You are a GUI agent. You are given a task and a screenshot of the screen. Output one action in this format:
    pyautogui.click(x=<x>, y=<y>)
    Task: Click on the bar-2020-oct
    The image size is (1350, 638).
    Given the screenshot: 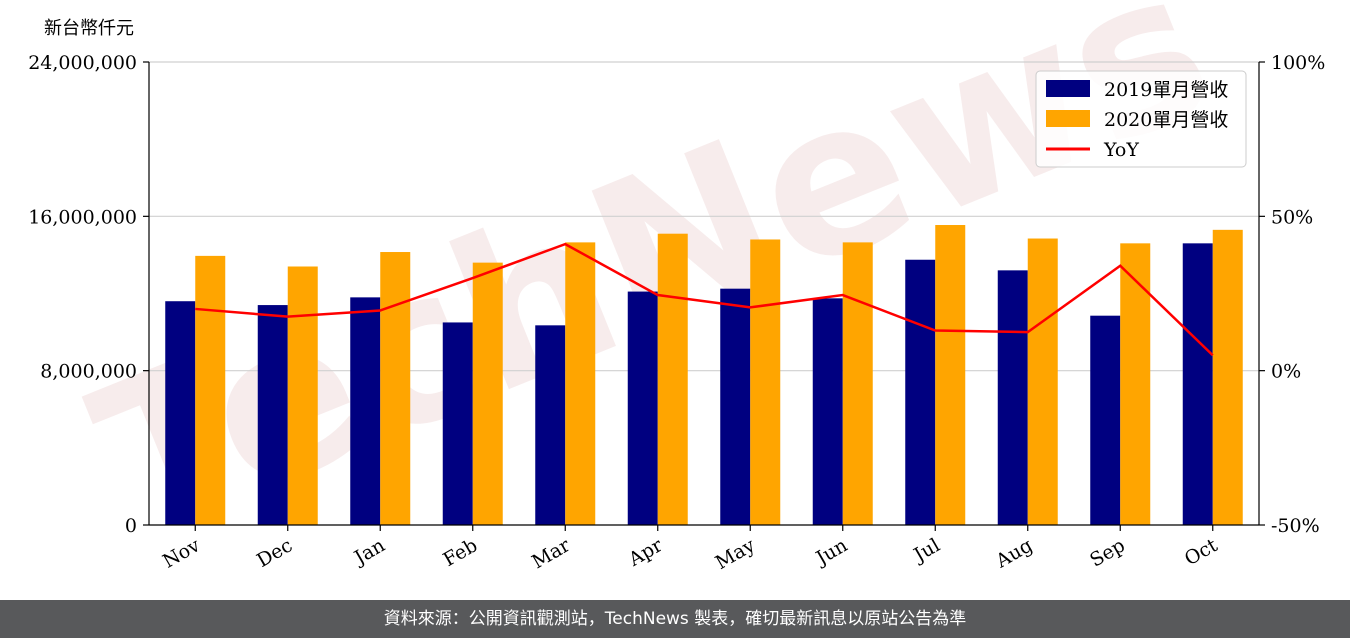 What is the action you would take?
    pyautogui.click(x=1227, y=377)
    